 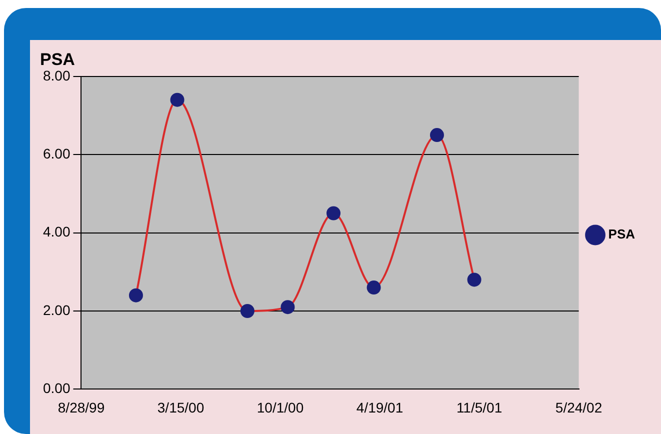 What do you see at coordinates (622, 234) in the screenshot?
I see `legend-label: PSA` at bounding box center [622, 234].